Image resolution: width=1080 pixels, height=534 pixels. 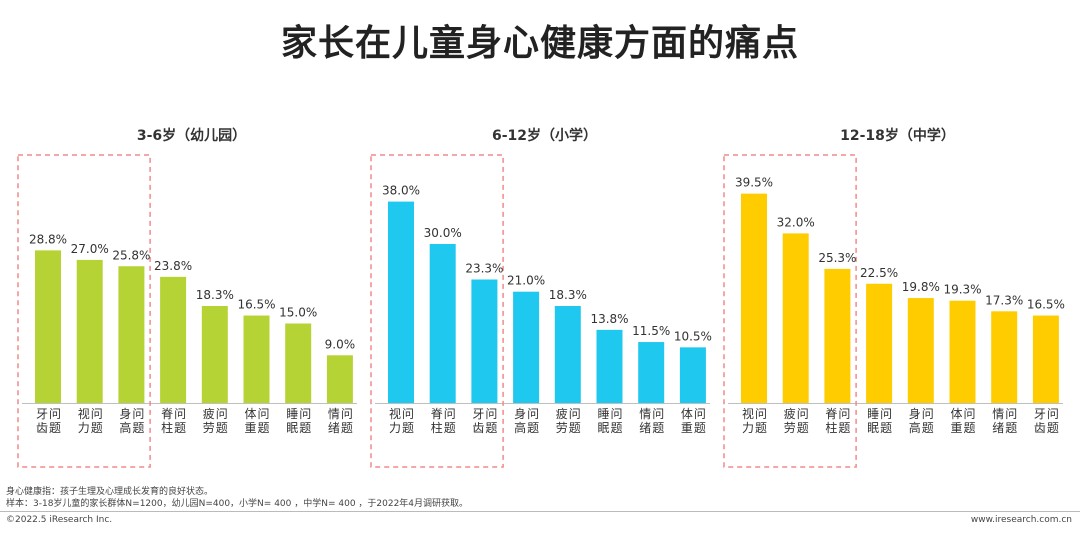 I want to click on data-label: 27.0%, so click(x=90, y=249).